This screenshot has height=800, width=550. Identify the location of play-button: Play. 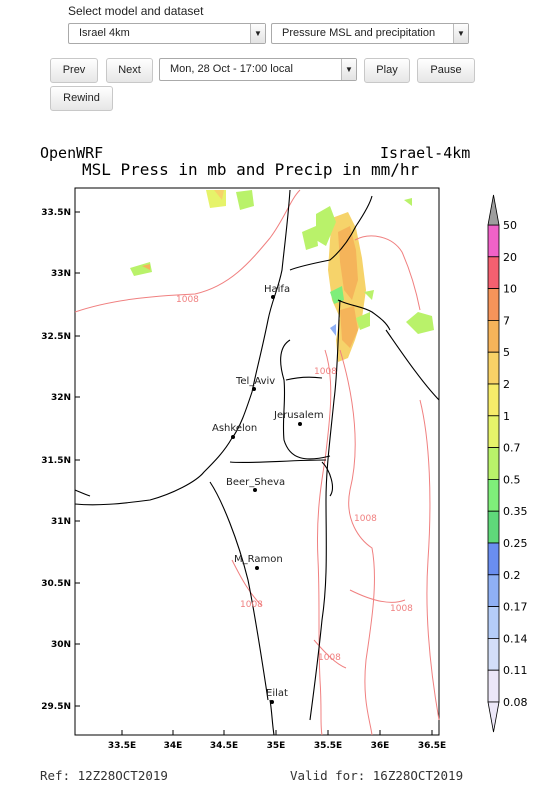
(387, 70).